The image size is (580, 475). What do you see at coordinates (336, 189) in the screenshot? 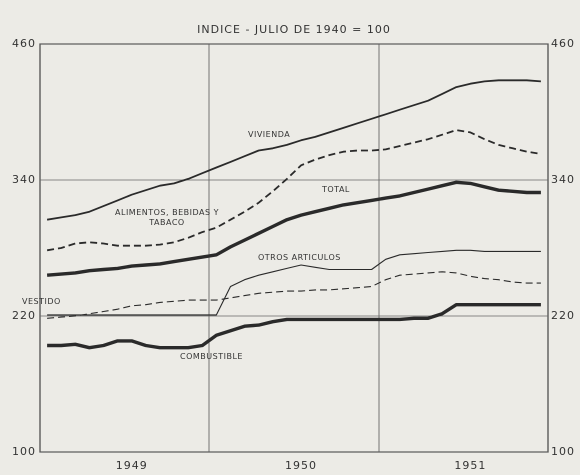
I see `series-label: TOTAL` at bounding box center [336, 189].